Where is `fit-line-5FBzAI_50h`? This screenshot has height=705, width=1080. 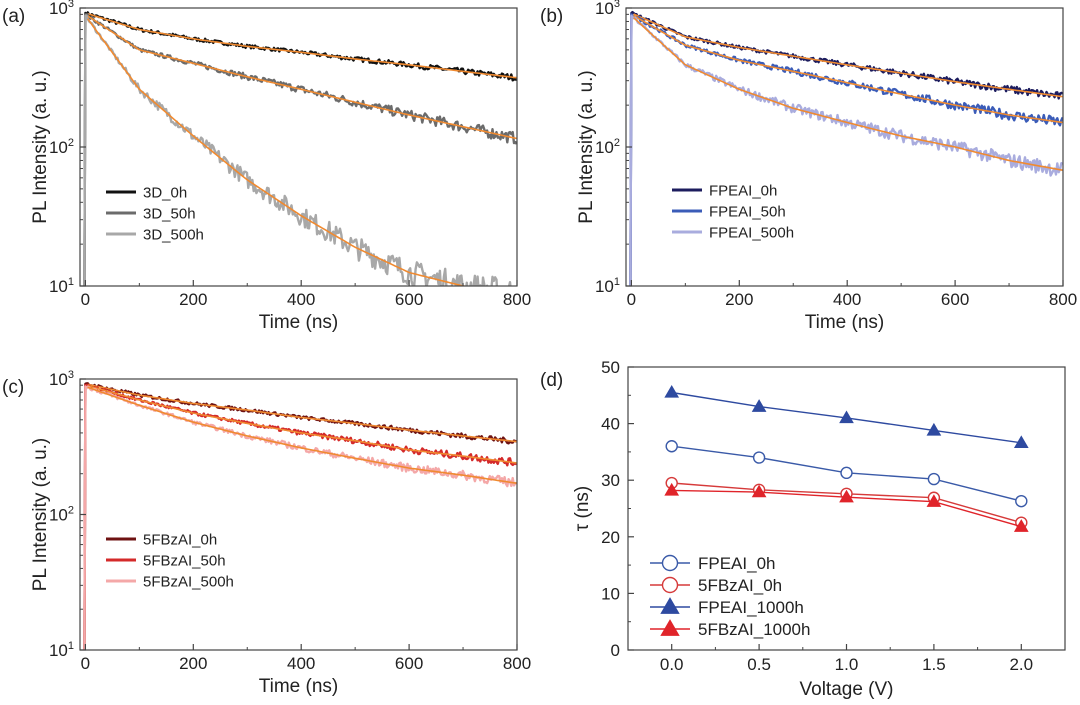
fit-line-5FBzAI_50h is located at coordinates (302, 424).